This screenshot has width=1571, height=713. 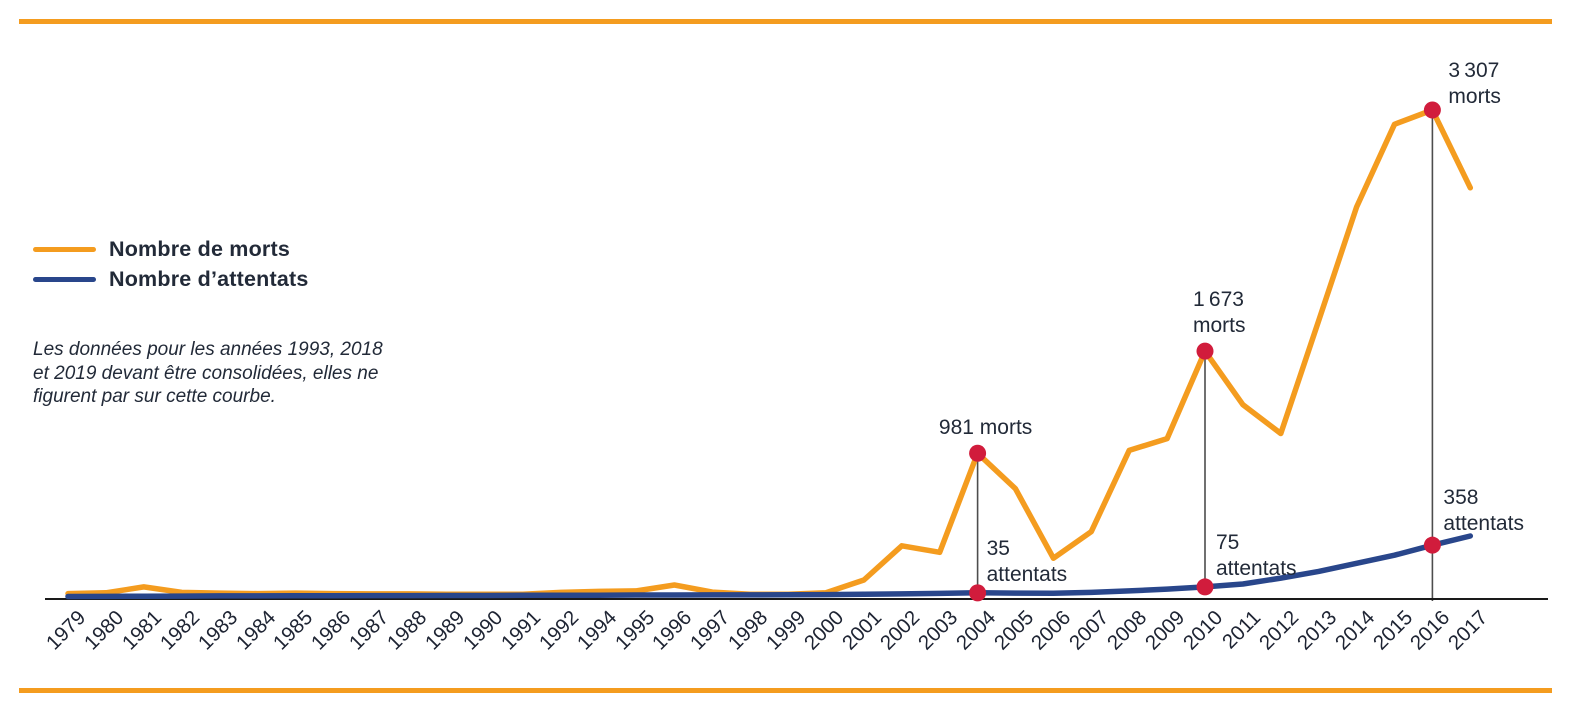 What do you see at coordinates (1432, 545) in the screenshot?
I see `highlight-dot-2016-attentats` at bounding box center [1432, 545].